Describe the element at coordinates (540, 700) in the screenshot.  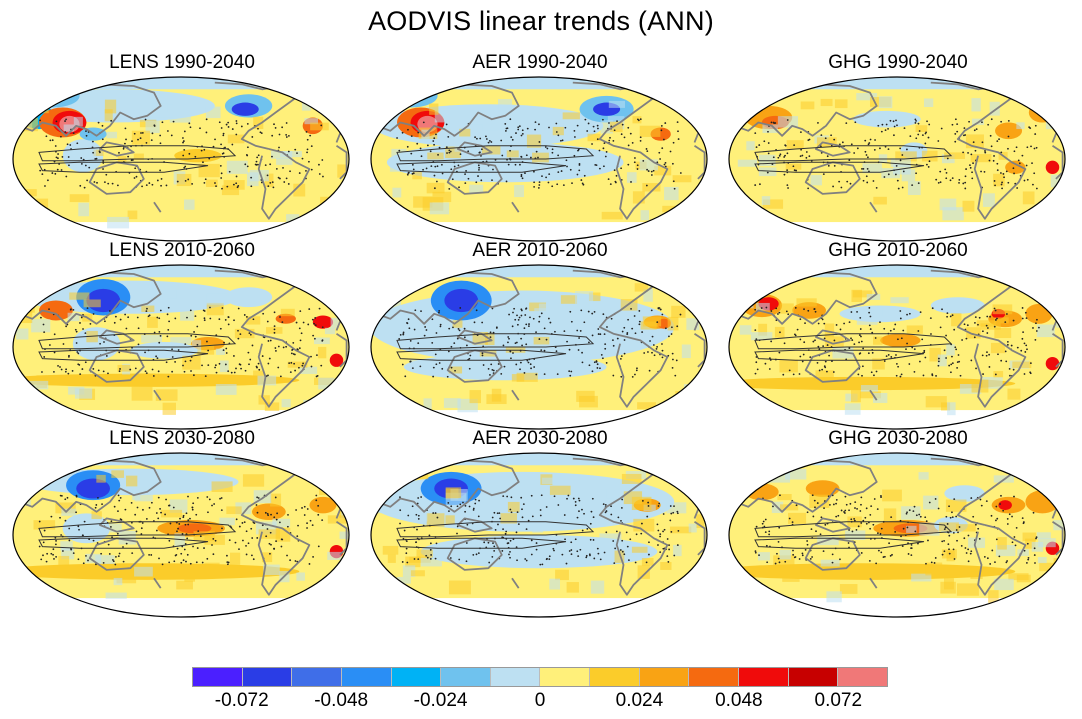
I see `colorbar-tick-label: 0` at that location.